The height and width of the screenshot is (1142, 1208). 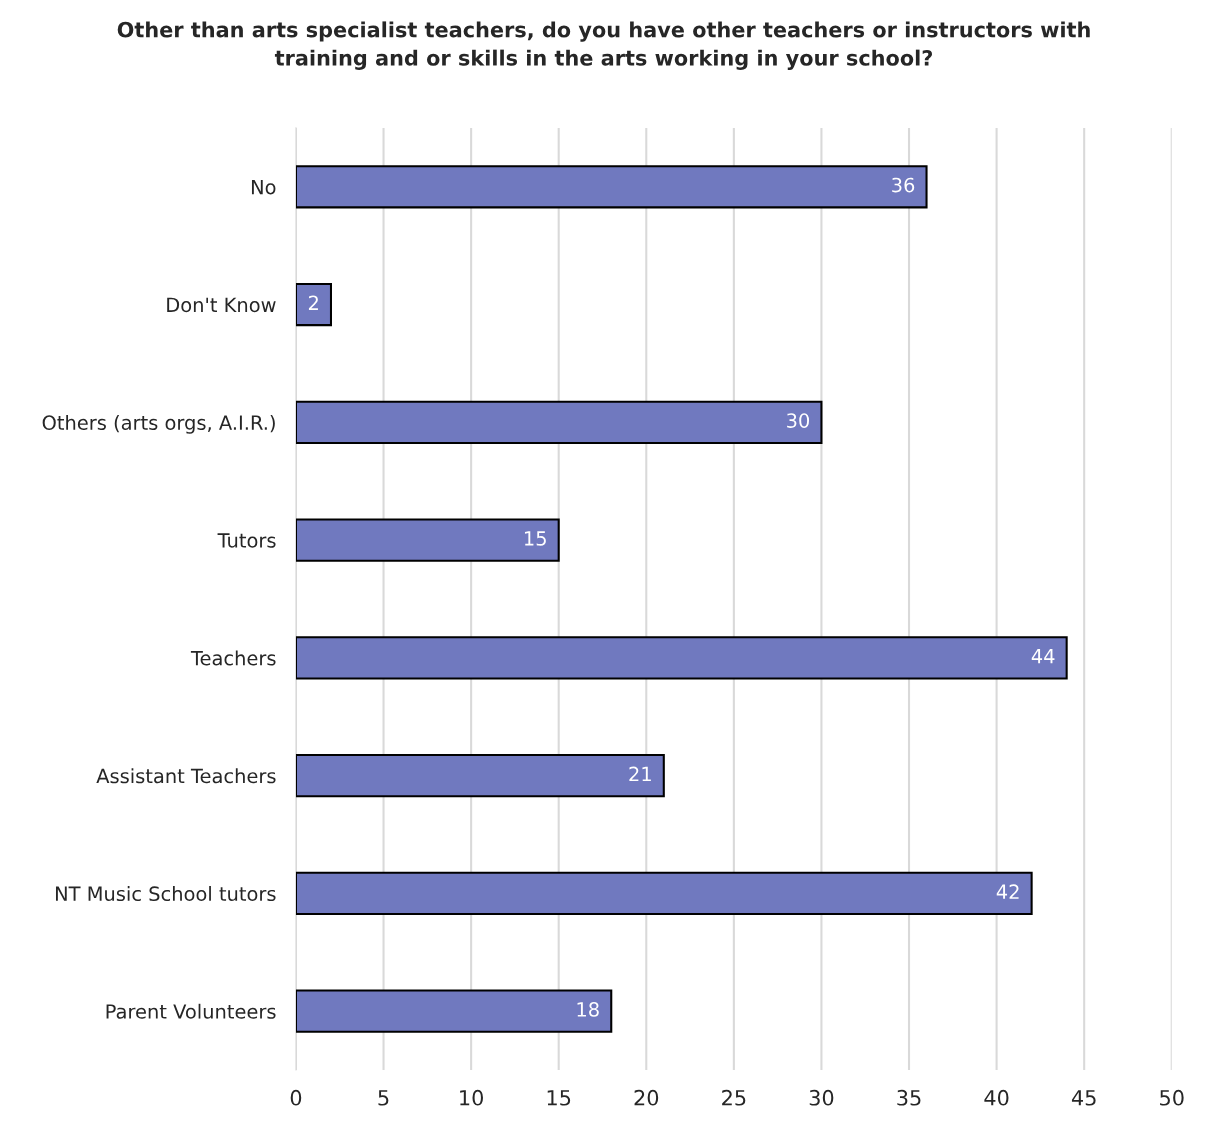 What do you see at coordinates (559, 1098) in the screenshot?
I see `x-tick-label: 15` at bounding box center [559, 1098].